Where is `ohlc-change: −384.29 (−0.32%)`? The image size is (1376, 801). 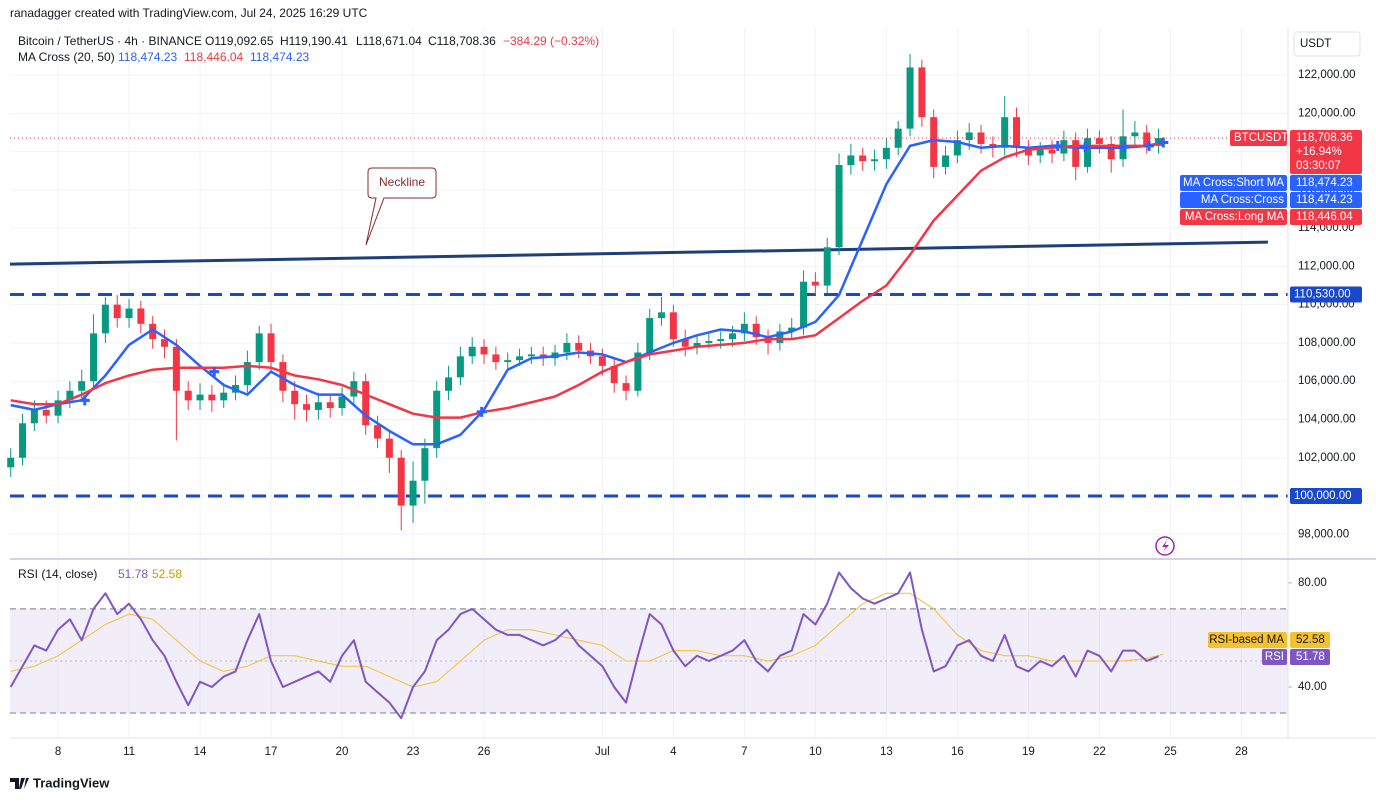 ohlc-change: −384.29 (−0.32%) is located at coordinates (551, 41).